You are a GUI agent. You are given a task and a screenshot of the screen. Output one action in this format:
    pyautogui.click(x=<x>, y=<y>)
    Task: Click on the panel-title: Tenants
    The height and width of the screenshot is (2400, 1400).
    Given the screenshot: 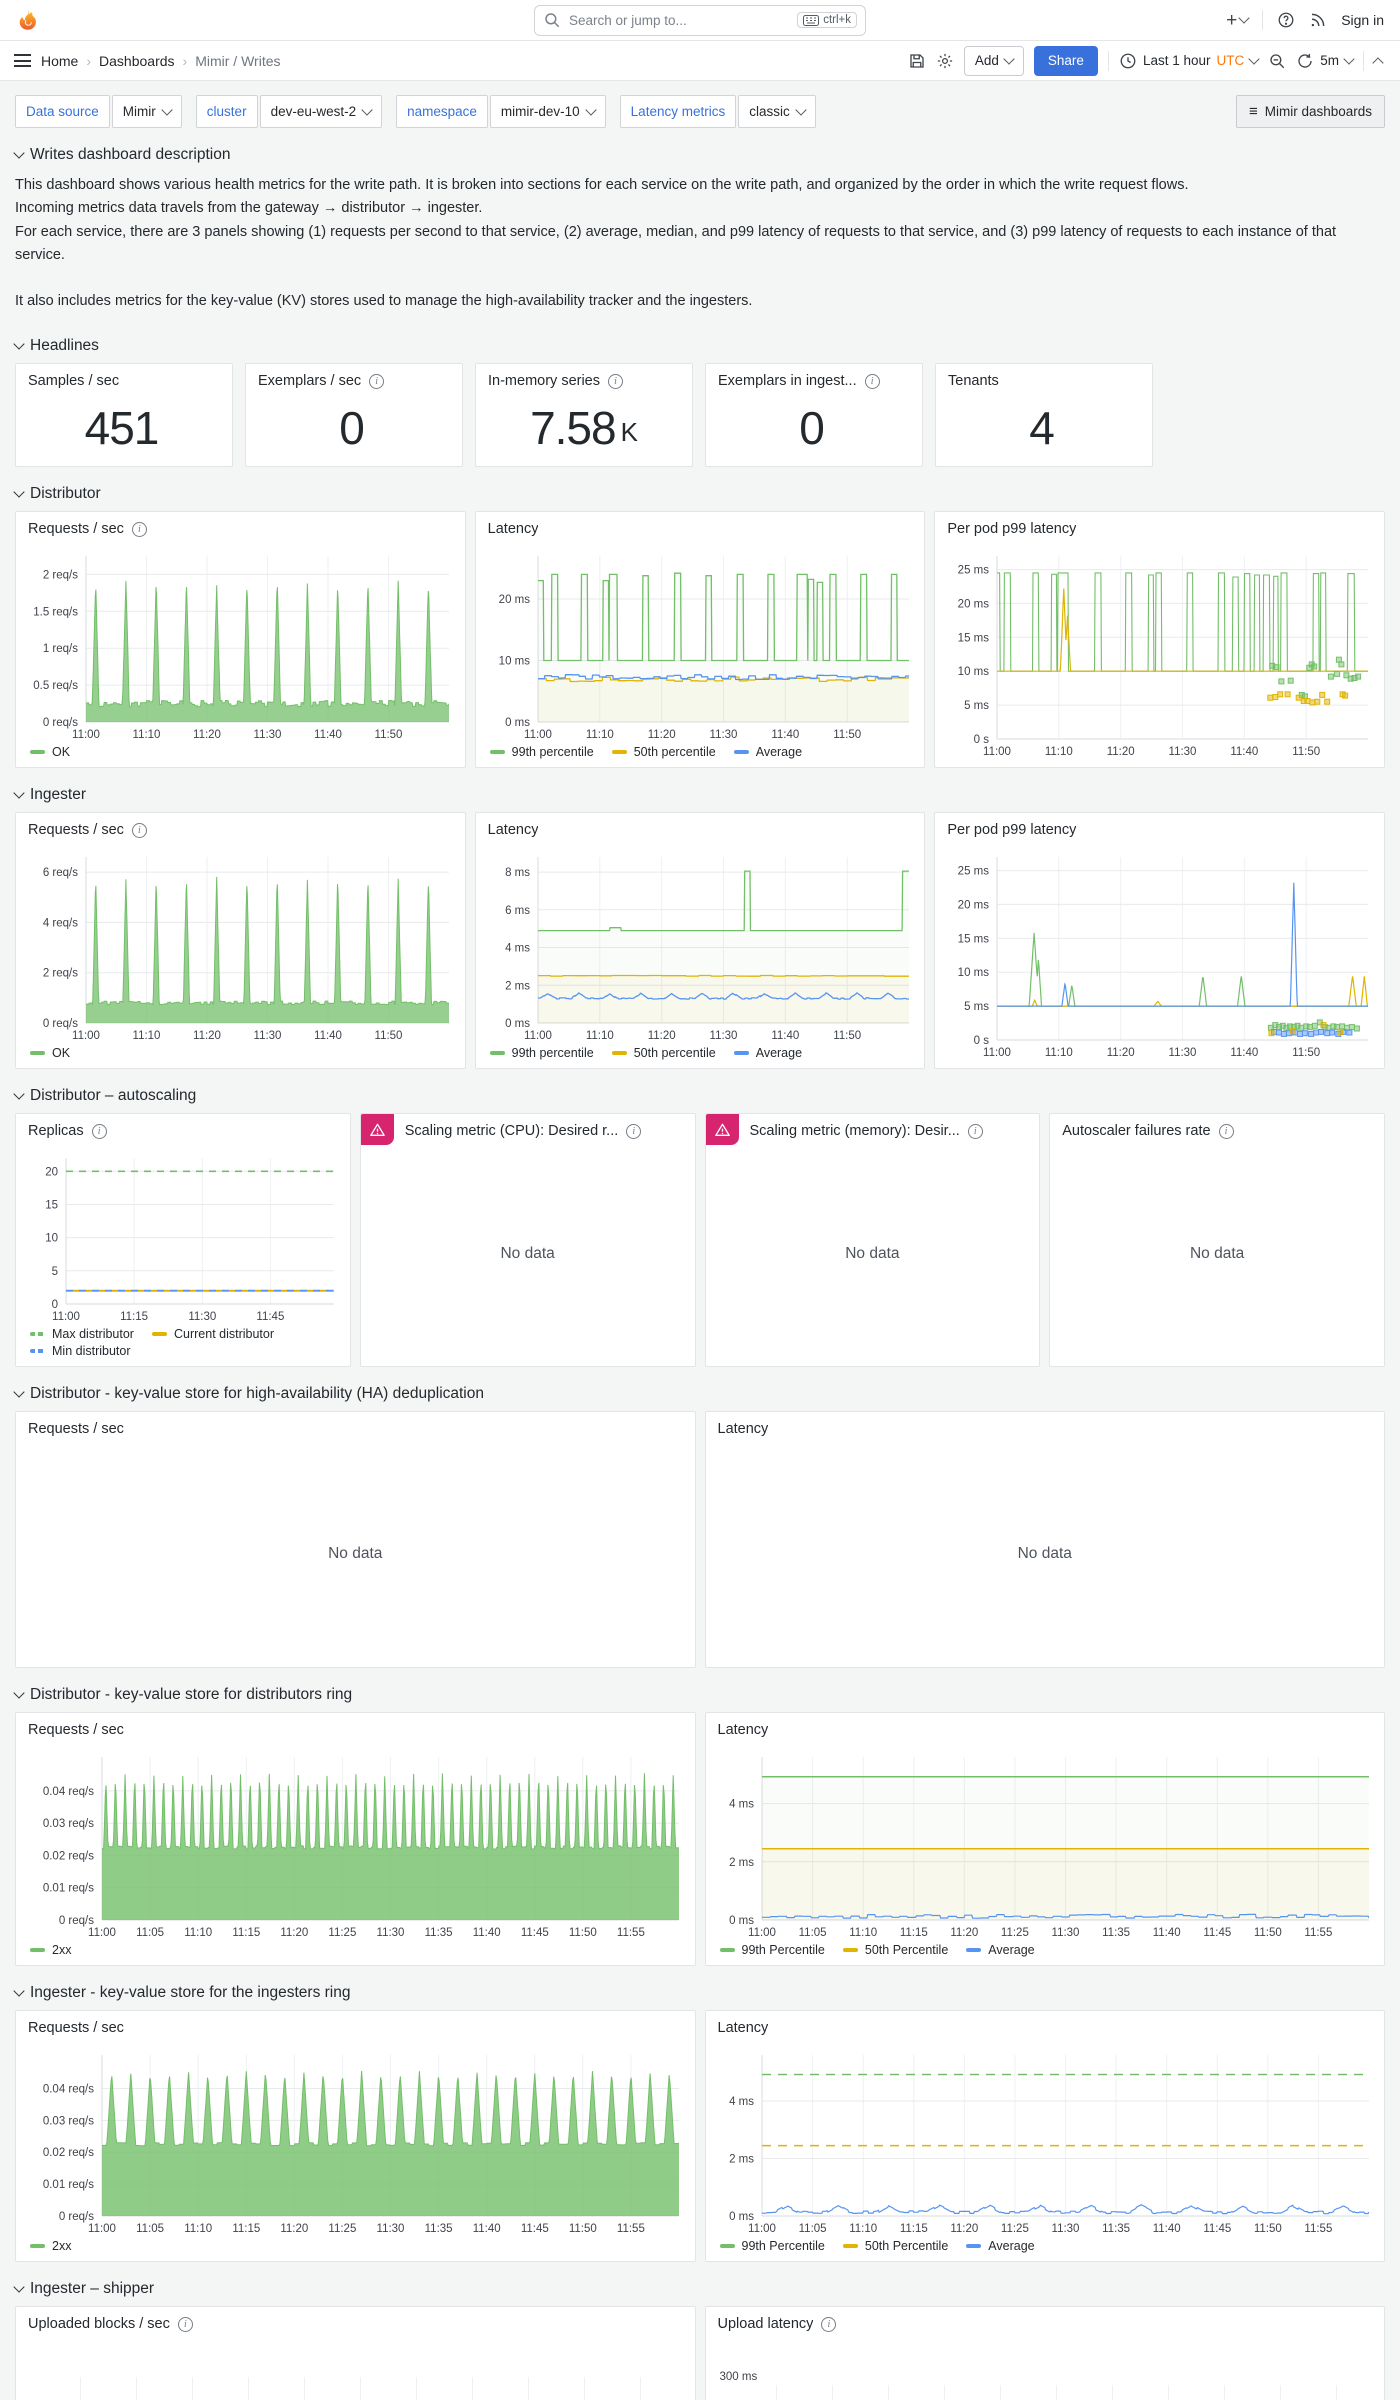 What is the action you would take?
    pyautogui.click(x=973, y=381)
    